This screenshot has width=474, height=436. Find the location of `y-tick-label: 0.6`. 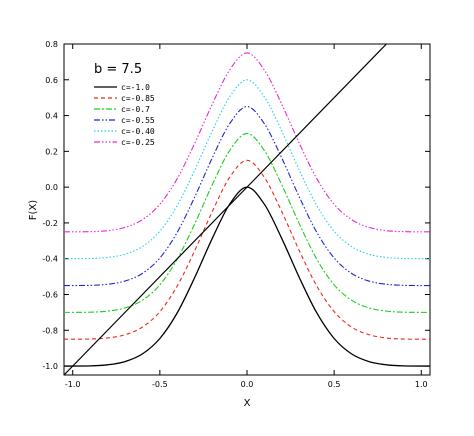

y-tick-label: 0.6 is located at coordinates (51, 80).